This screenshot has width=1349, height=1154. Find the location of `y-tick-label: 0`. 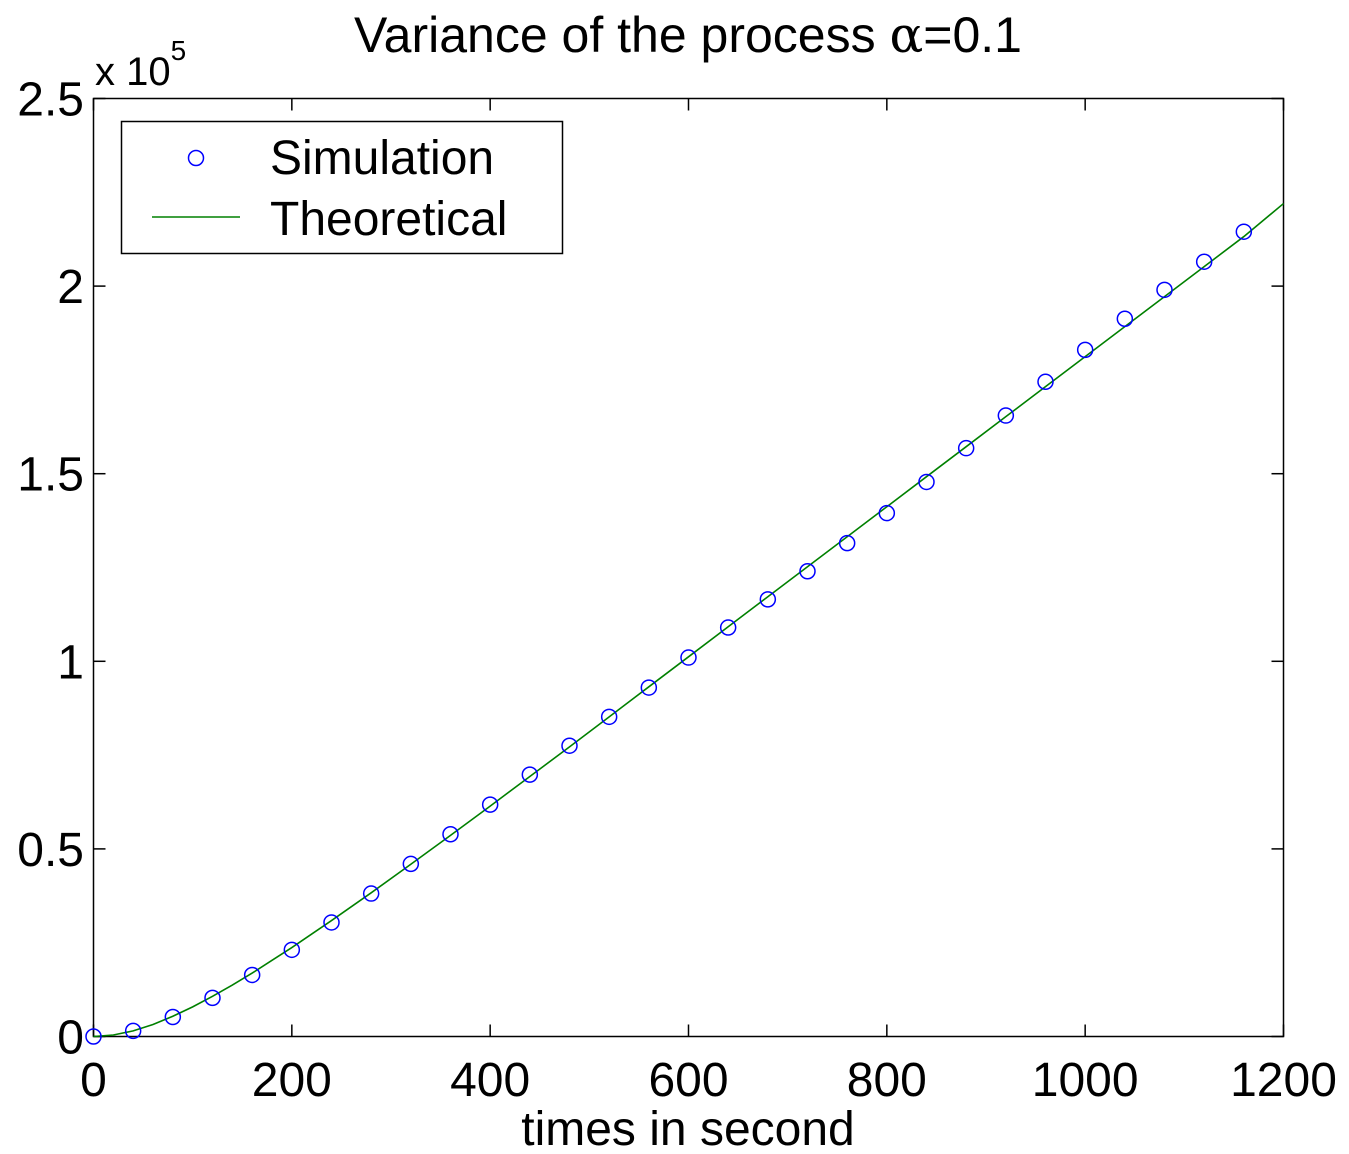

y-tick-label: 0 is located at coordinates (70, 1038).